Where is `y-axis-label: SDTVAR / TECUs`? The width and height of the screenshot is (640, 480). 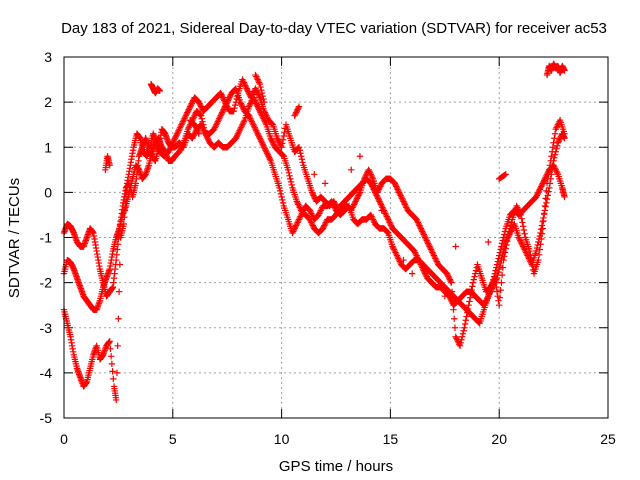 y-axis-label: SDTVAR / TECUs is located at coordinates (14, 238).